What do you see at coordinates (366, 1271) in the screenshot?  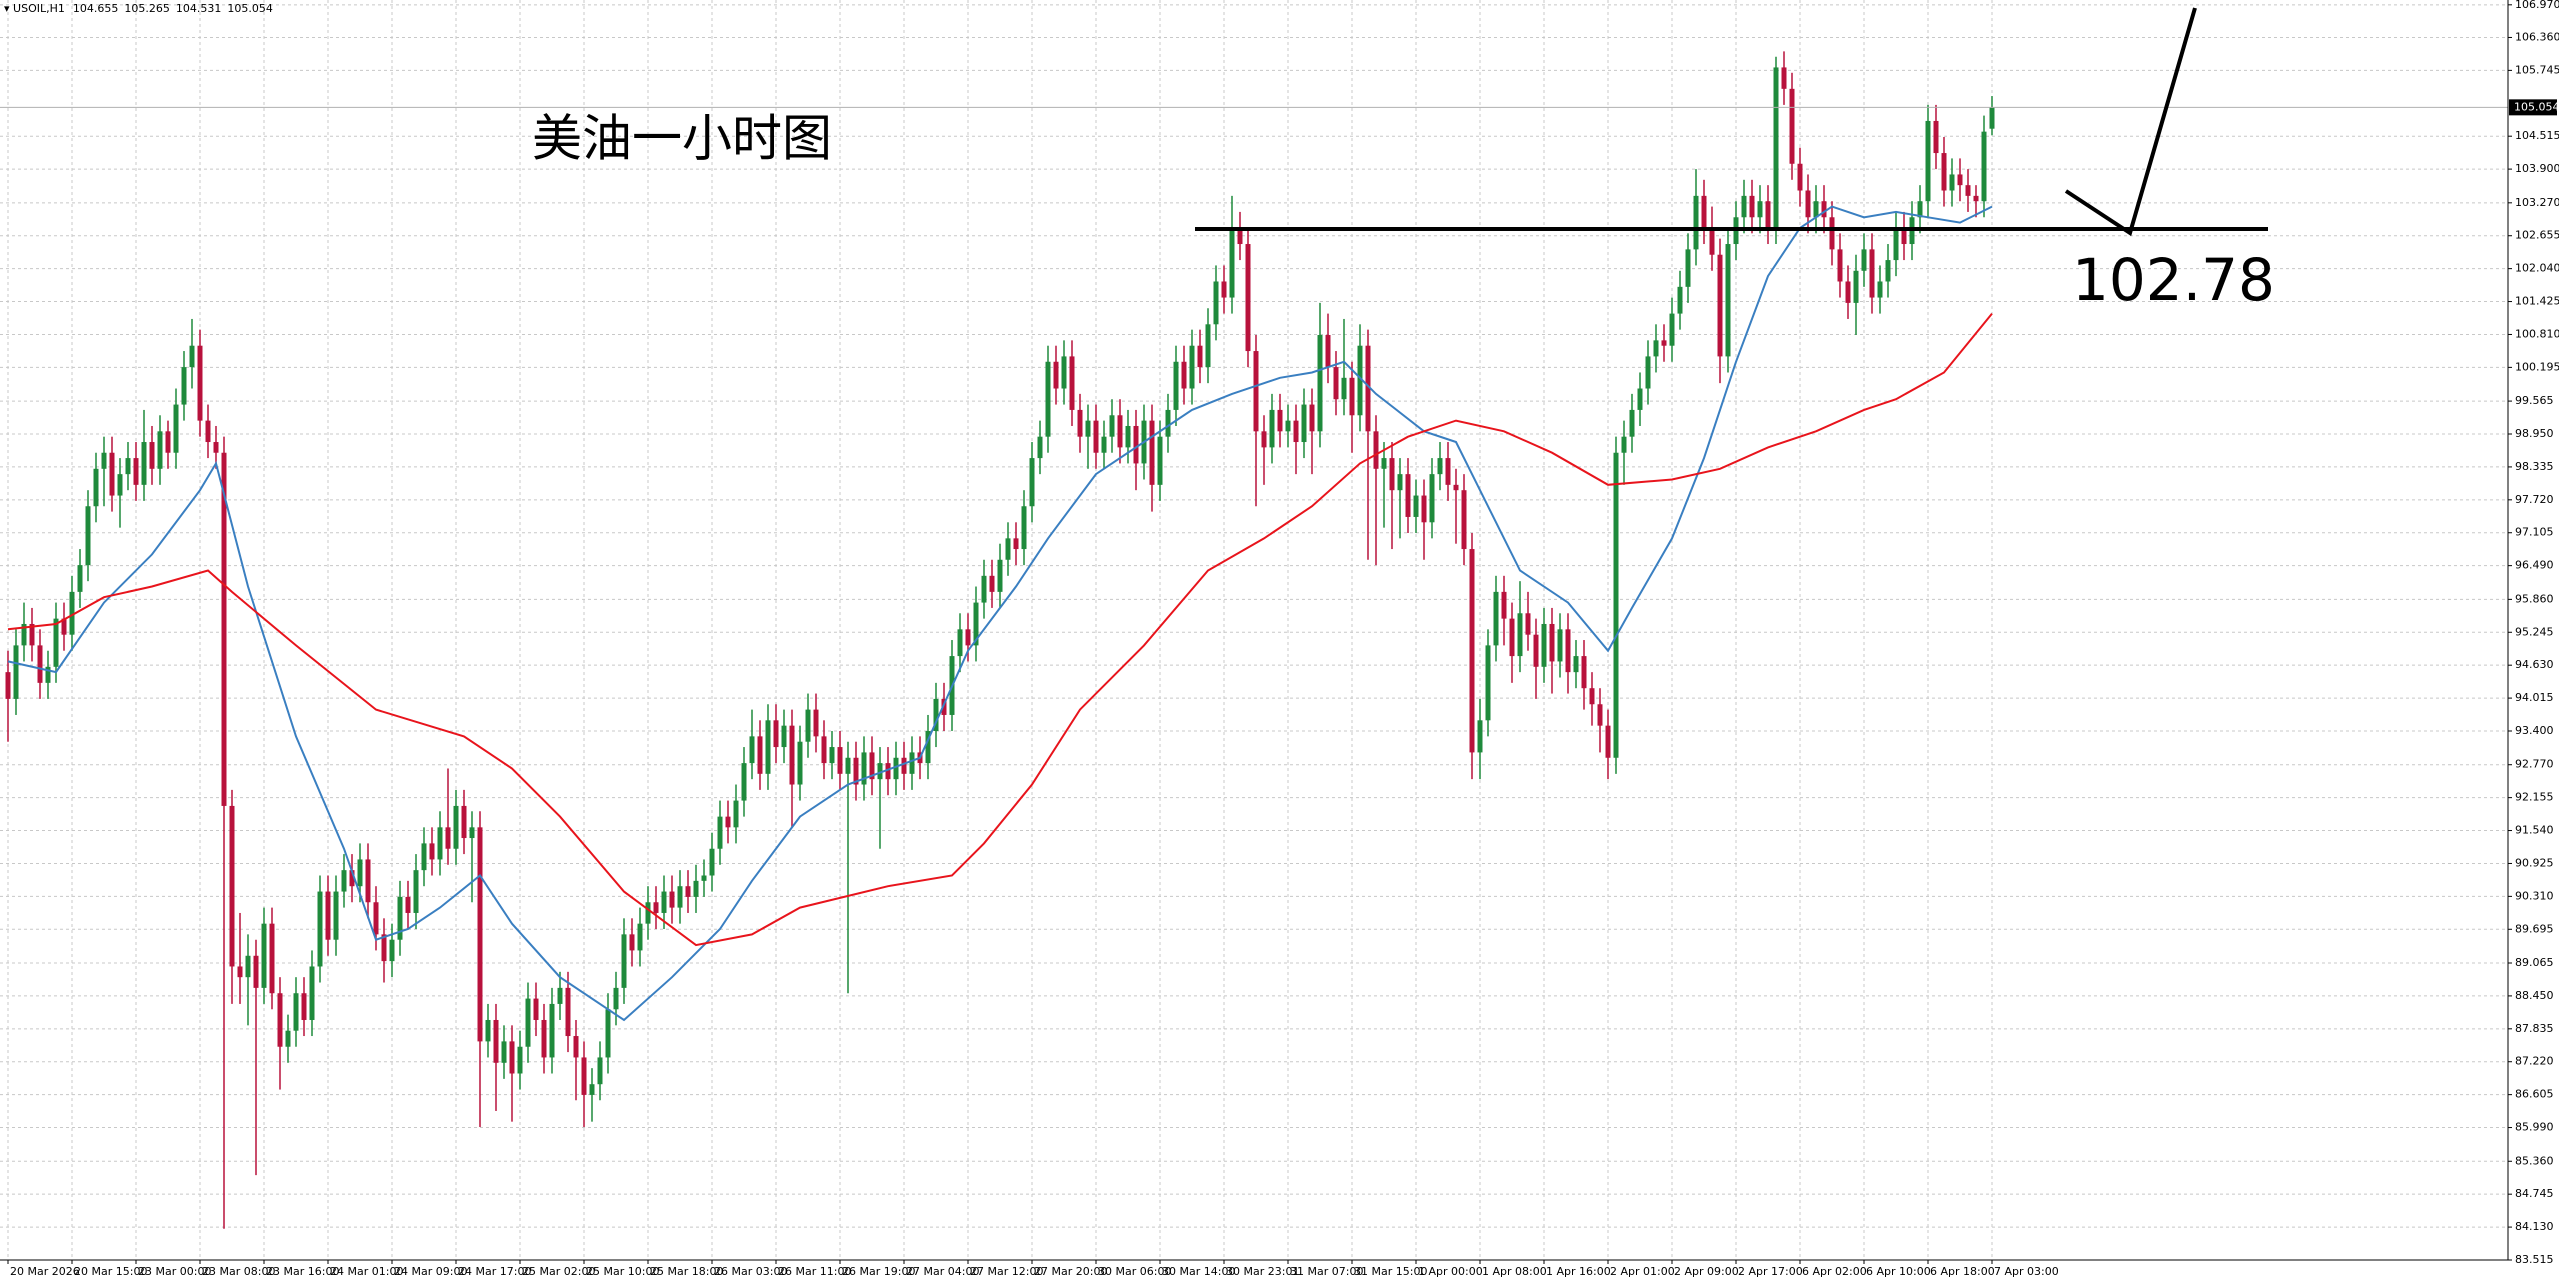 I see `x-tick-label: 24 Mar 01:00` at bounding box center [366, 1271].